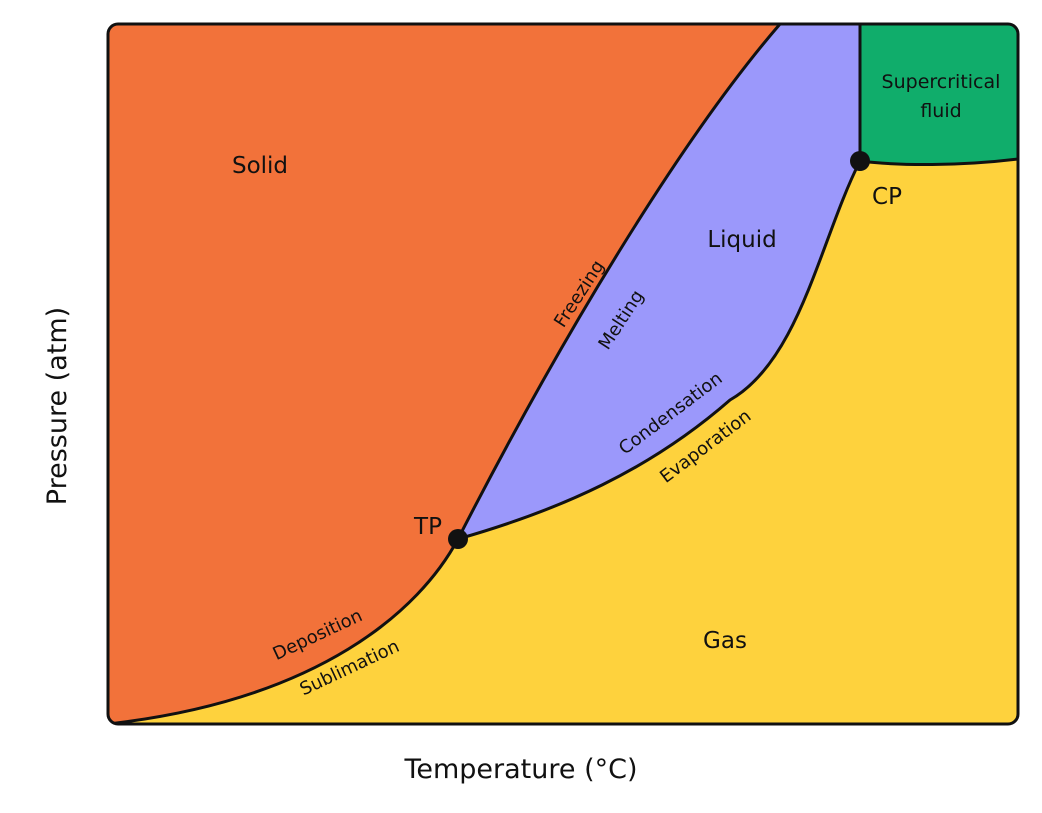 The height and width of the screenshot is (813, 1042). Describe the element at coordinates (57, 406) in the screenshot. I see `y-axis-label: Pressure (atm)` at that location.